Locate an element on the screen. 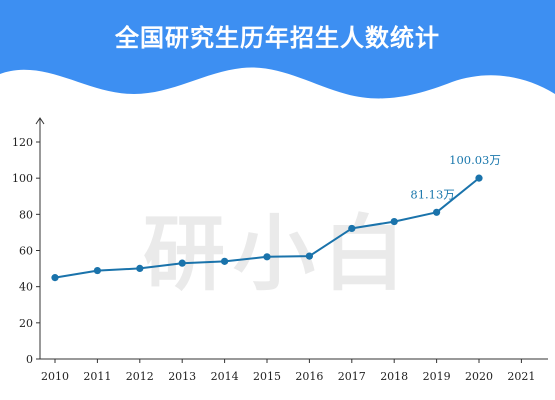 Image resolution: width=555 pixels, height=400 pixels. x-tick-label: 2018 is located at coordinates (394, 376).